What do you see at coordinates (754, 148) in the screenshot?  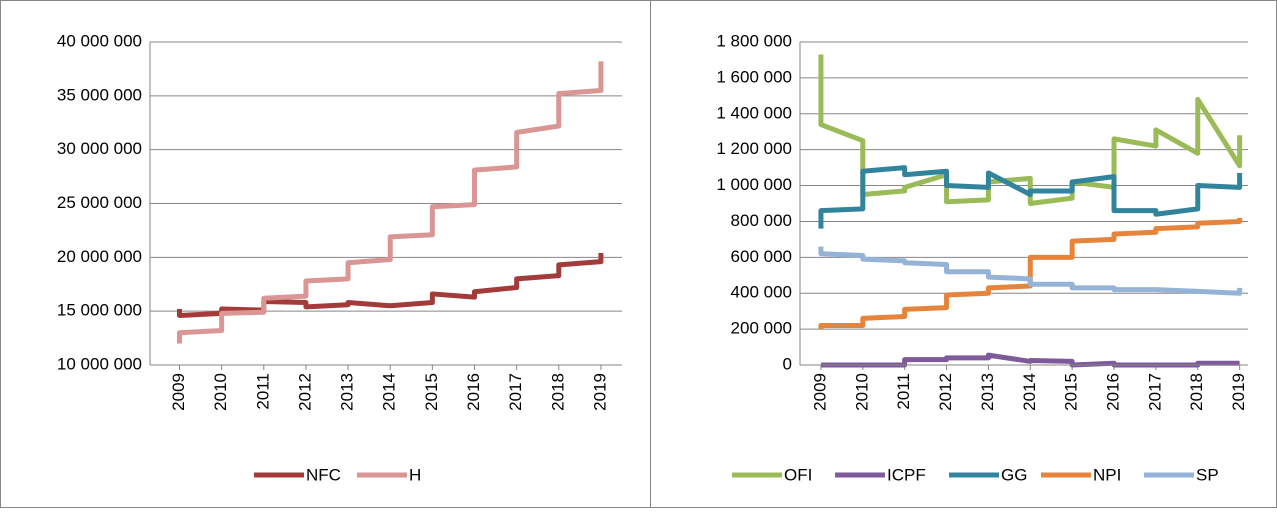 I see `y-tick-label: 1 200 000` at bounding box center [754, 148].